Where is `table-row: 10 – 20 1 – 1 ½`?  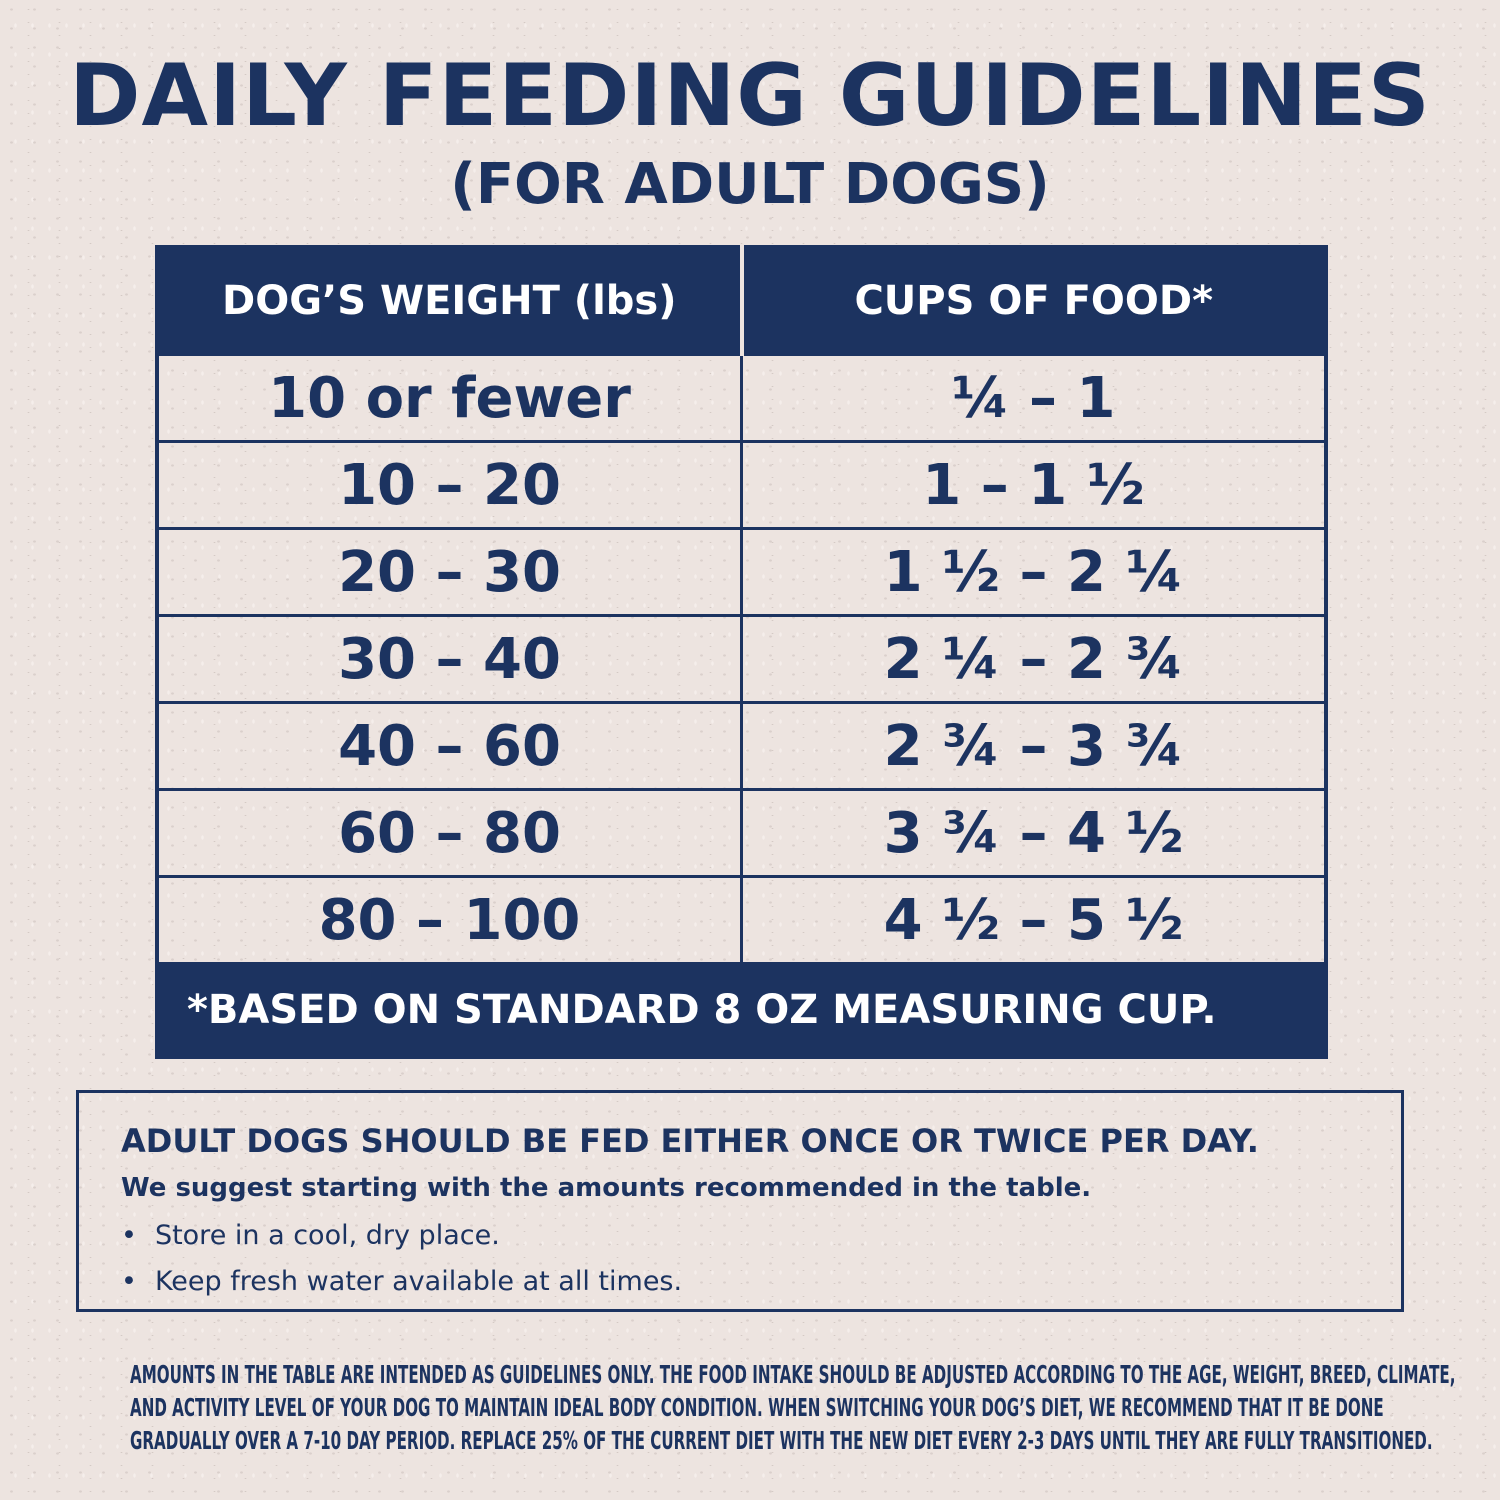 table-row: 10 – 20 1 – 1 ½ is located at coordinates (741, 485).